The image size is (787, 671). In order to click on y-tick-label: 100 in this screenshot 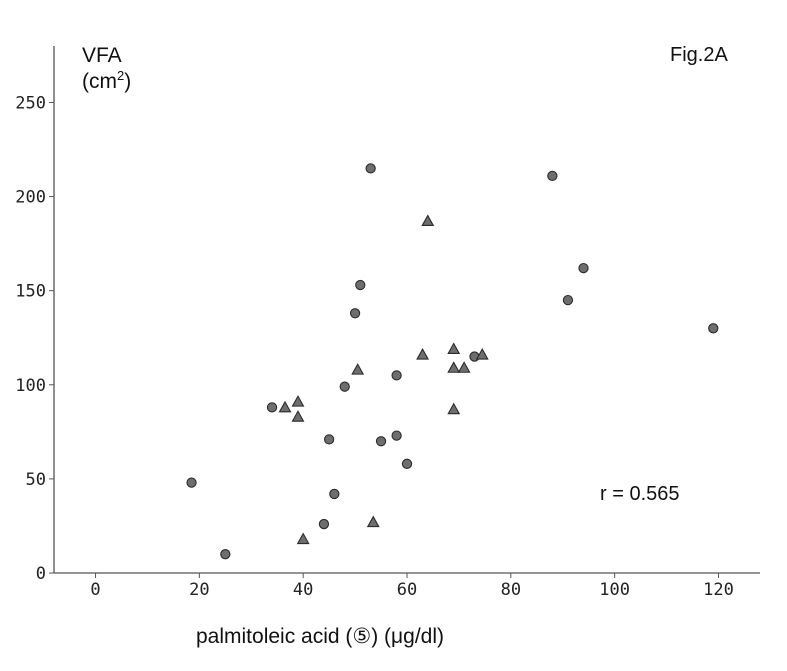, I will do `click(30, 386)`.